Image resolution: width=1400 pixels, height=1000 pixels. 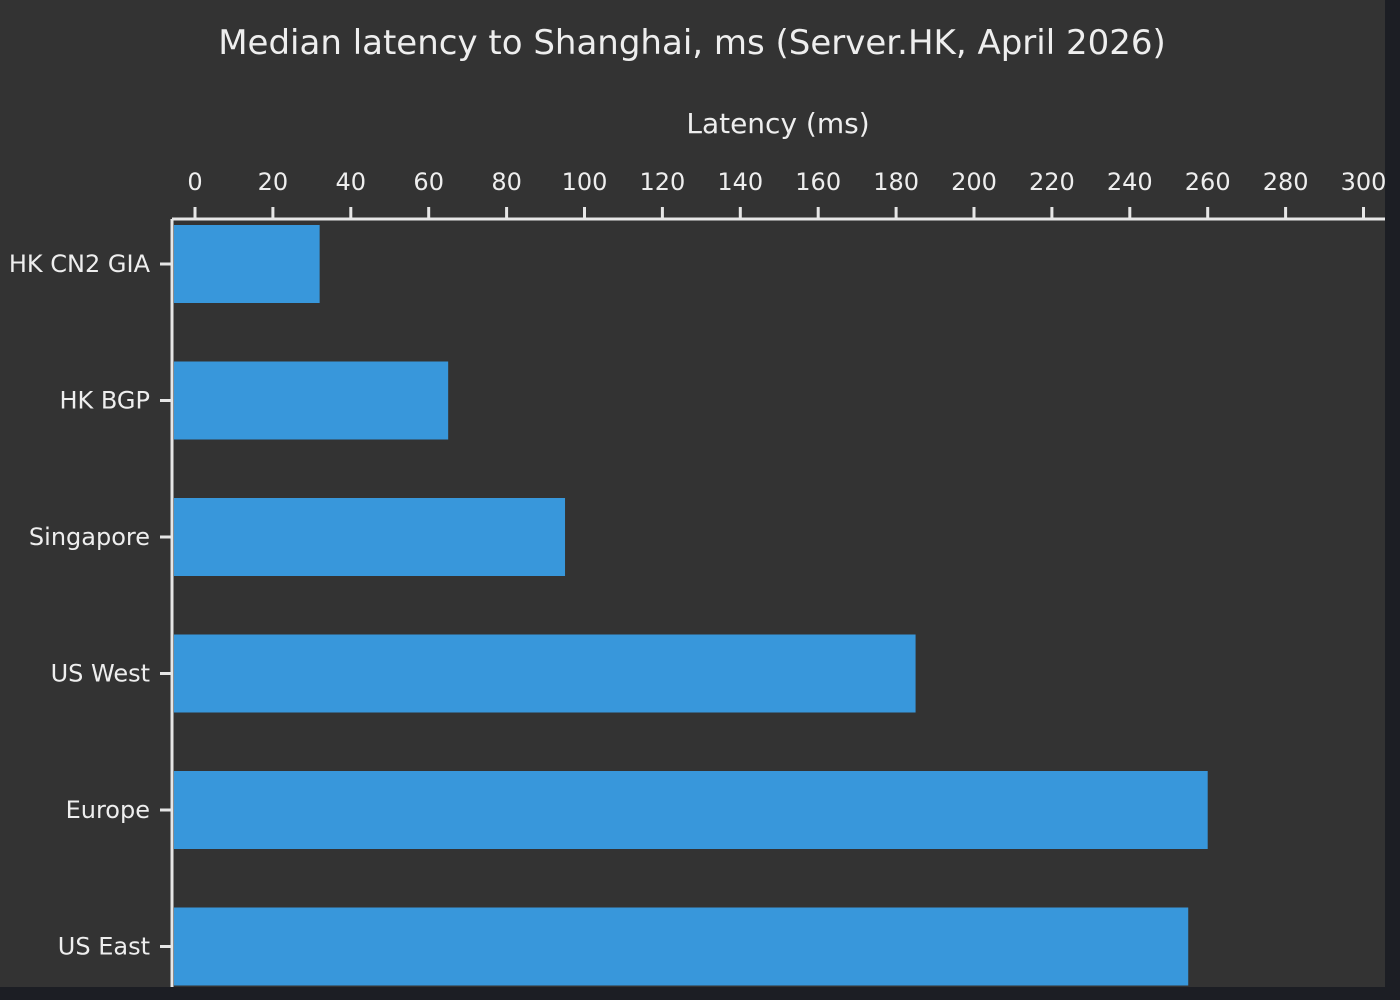 What do you see at coordinates (100, 674) in the screenshot?
I see `category-label: US West` at bounding box center [100, 674].